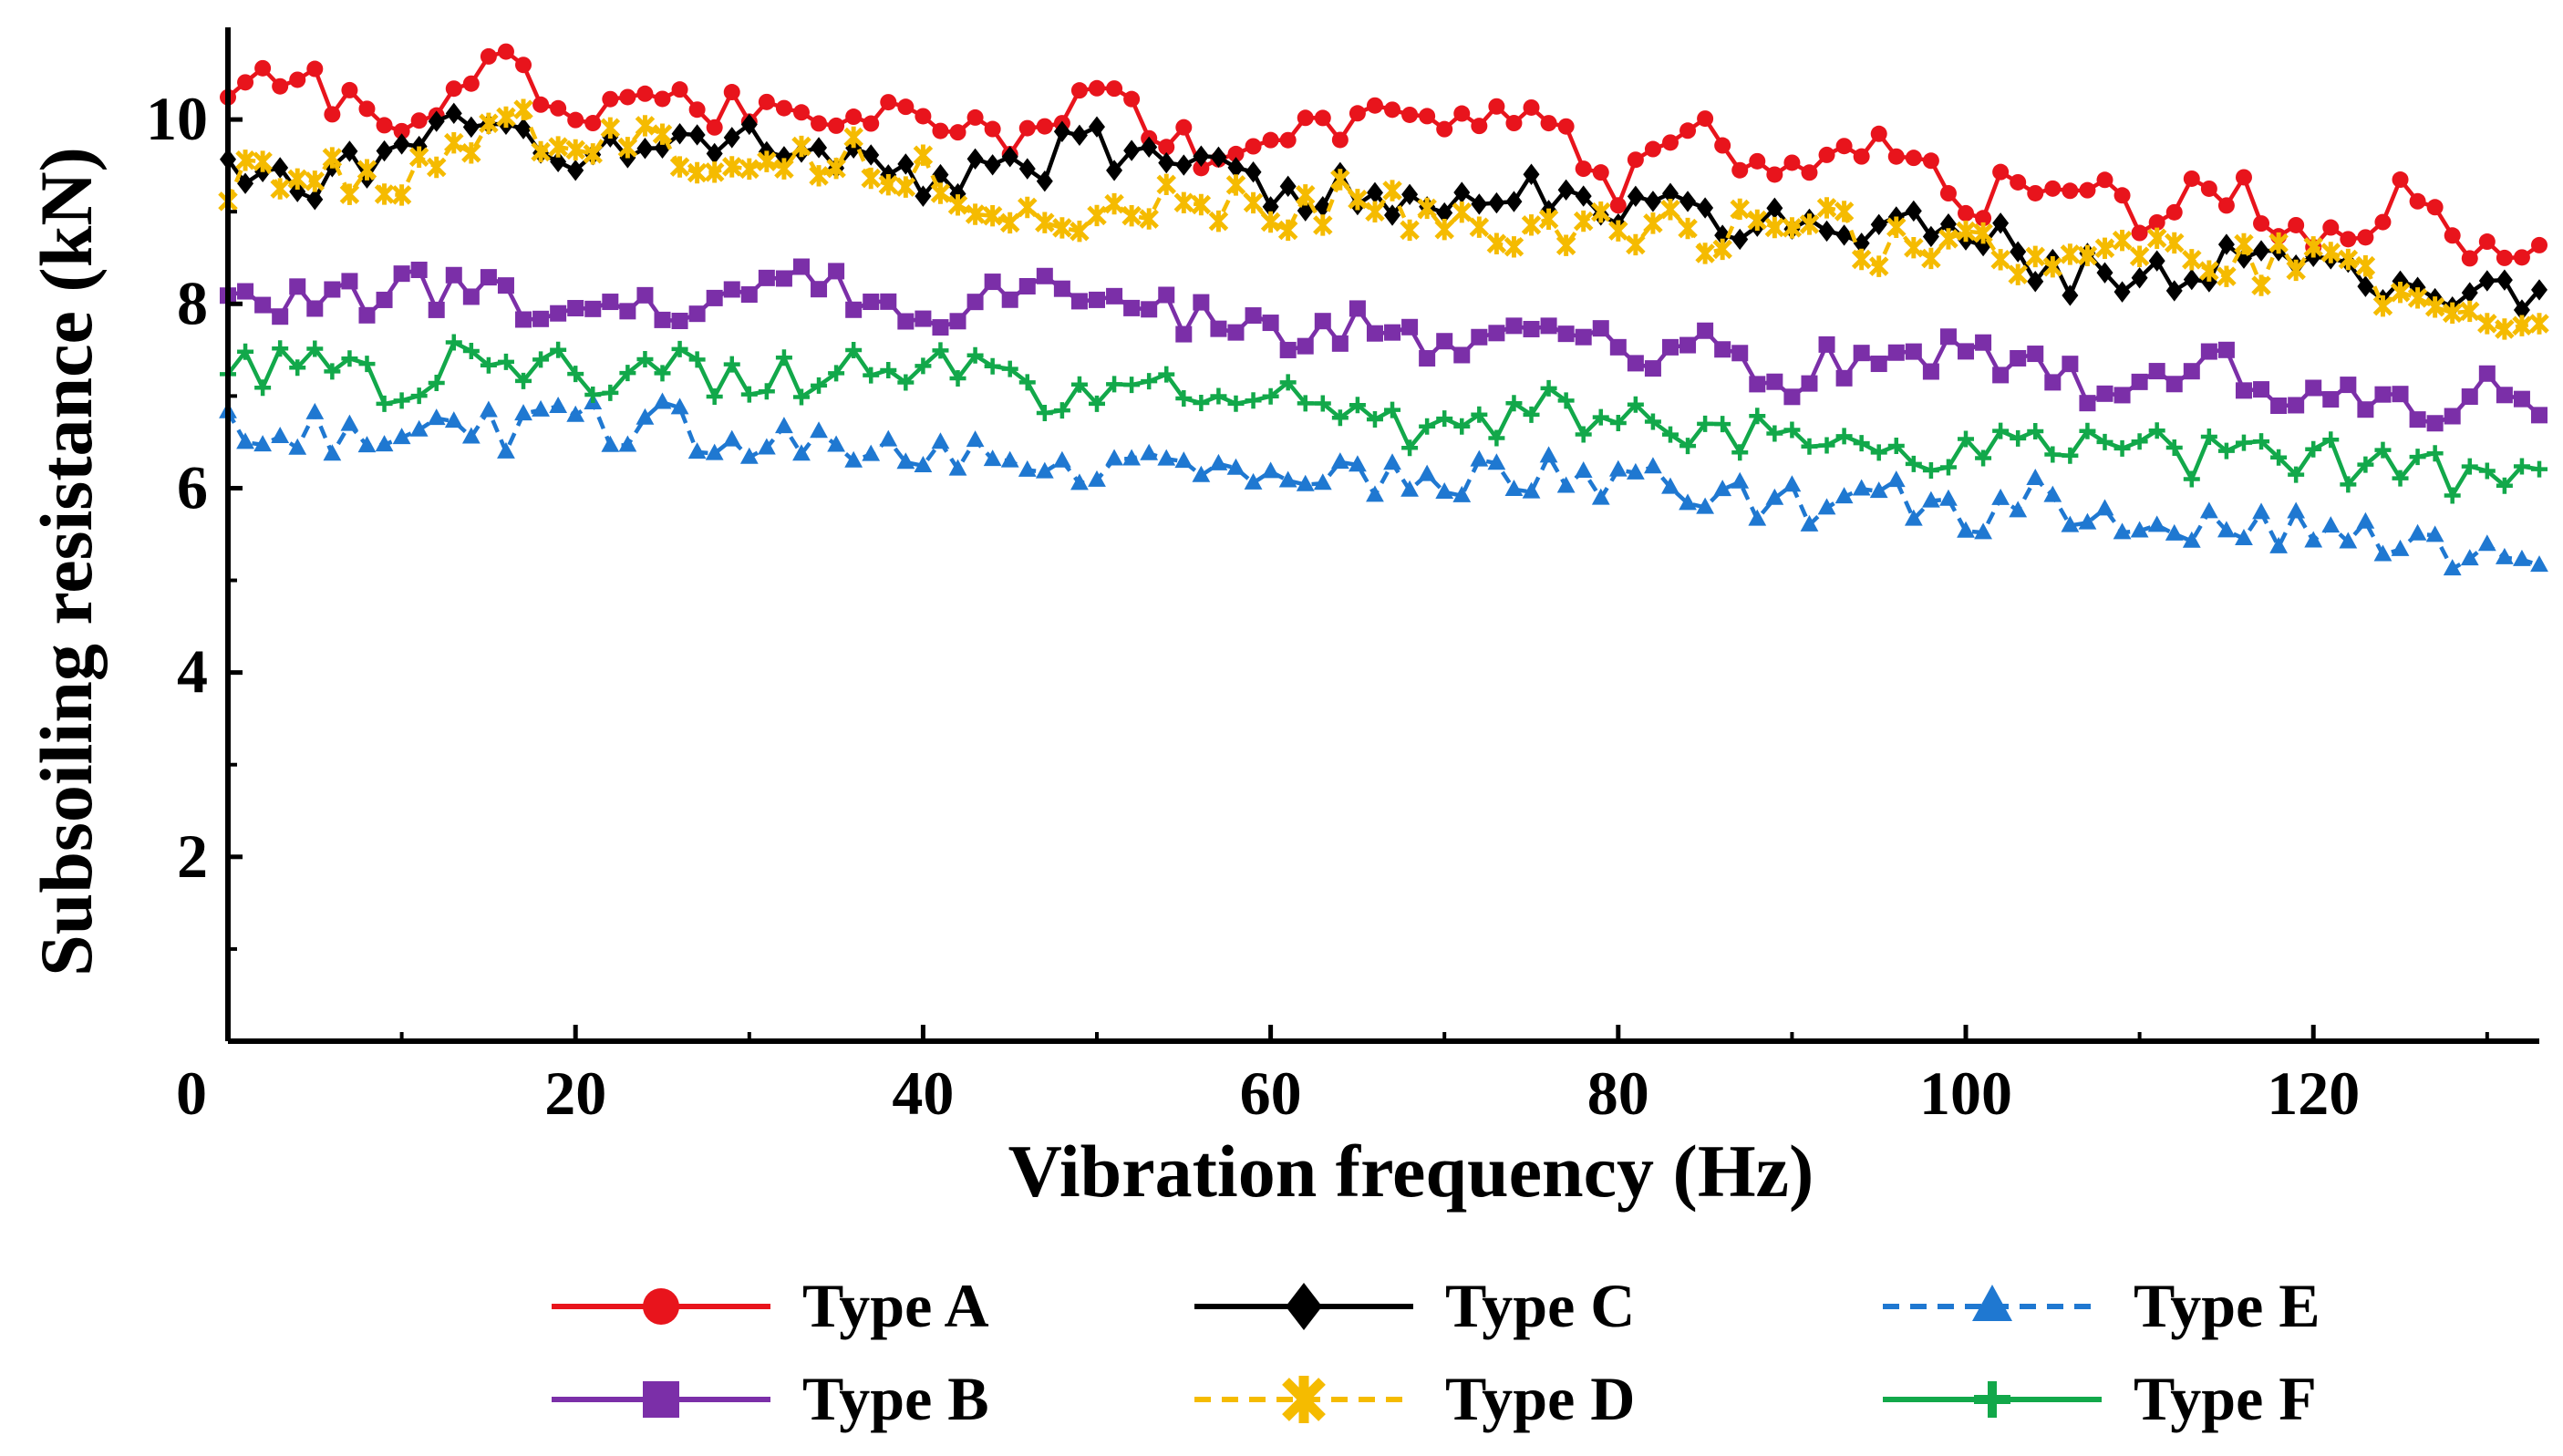 This screenshot has width=2563, height=1456. What do you see at coordinates (1414, 1306) in the screenshot?
I see `legend-item-type-c: Type C` at bounding box center [1414, 1306].